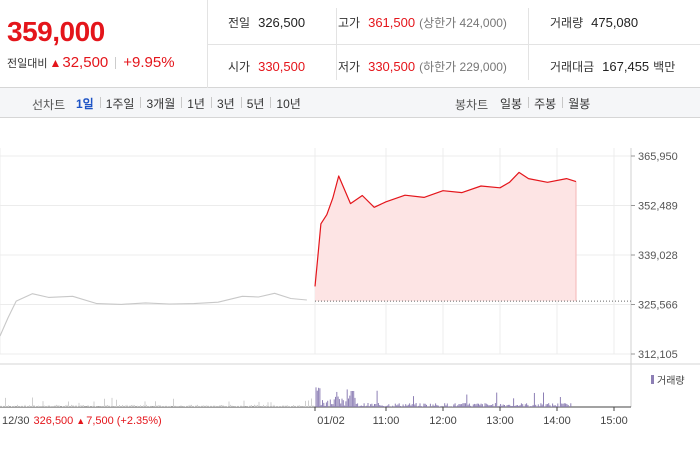 The image size is (700, 450). I want to click on open-label: 시가, so click(239, 66).